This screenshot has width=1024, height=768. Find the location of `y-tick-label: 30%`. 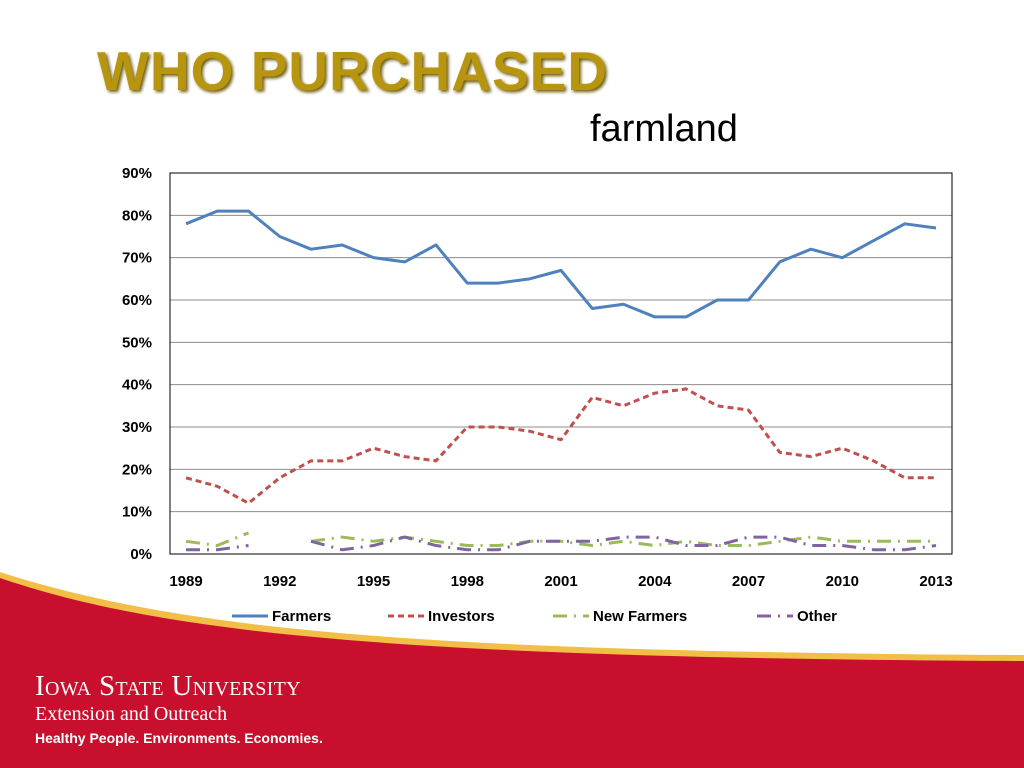

y-tick-label: 30% is located at coordinates (137, 427).